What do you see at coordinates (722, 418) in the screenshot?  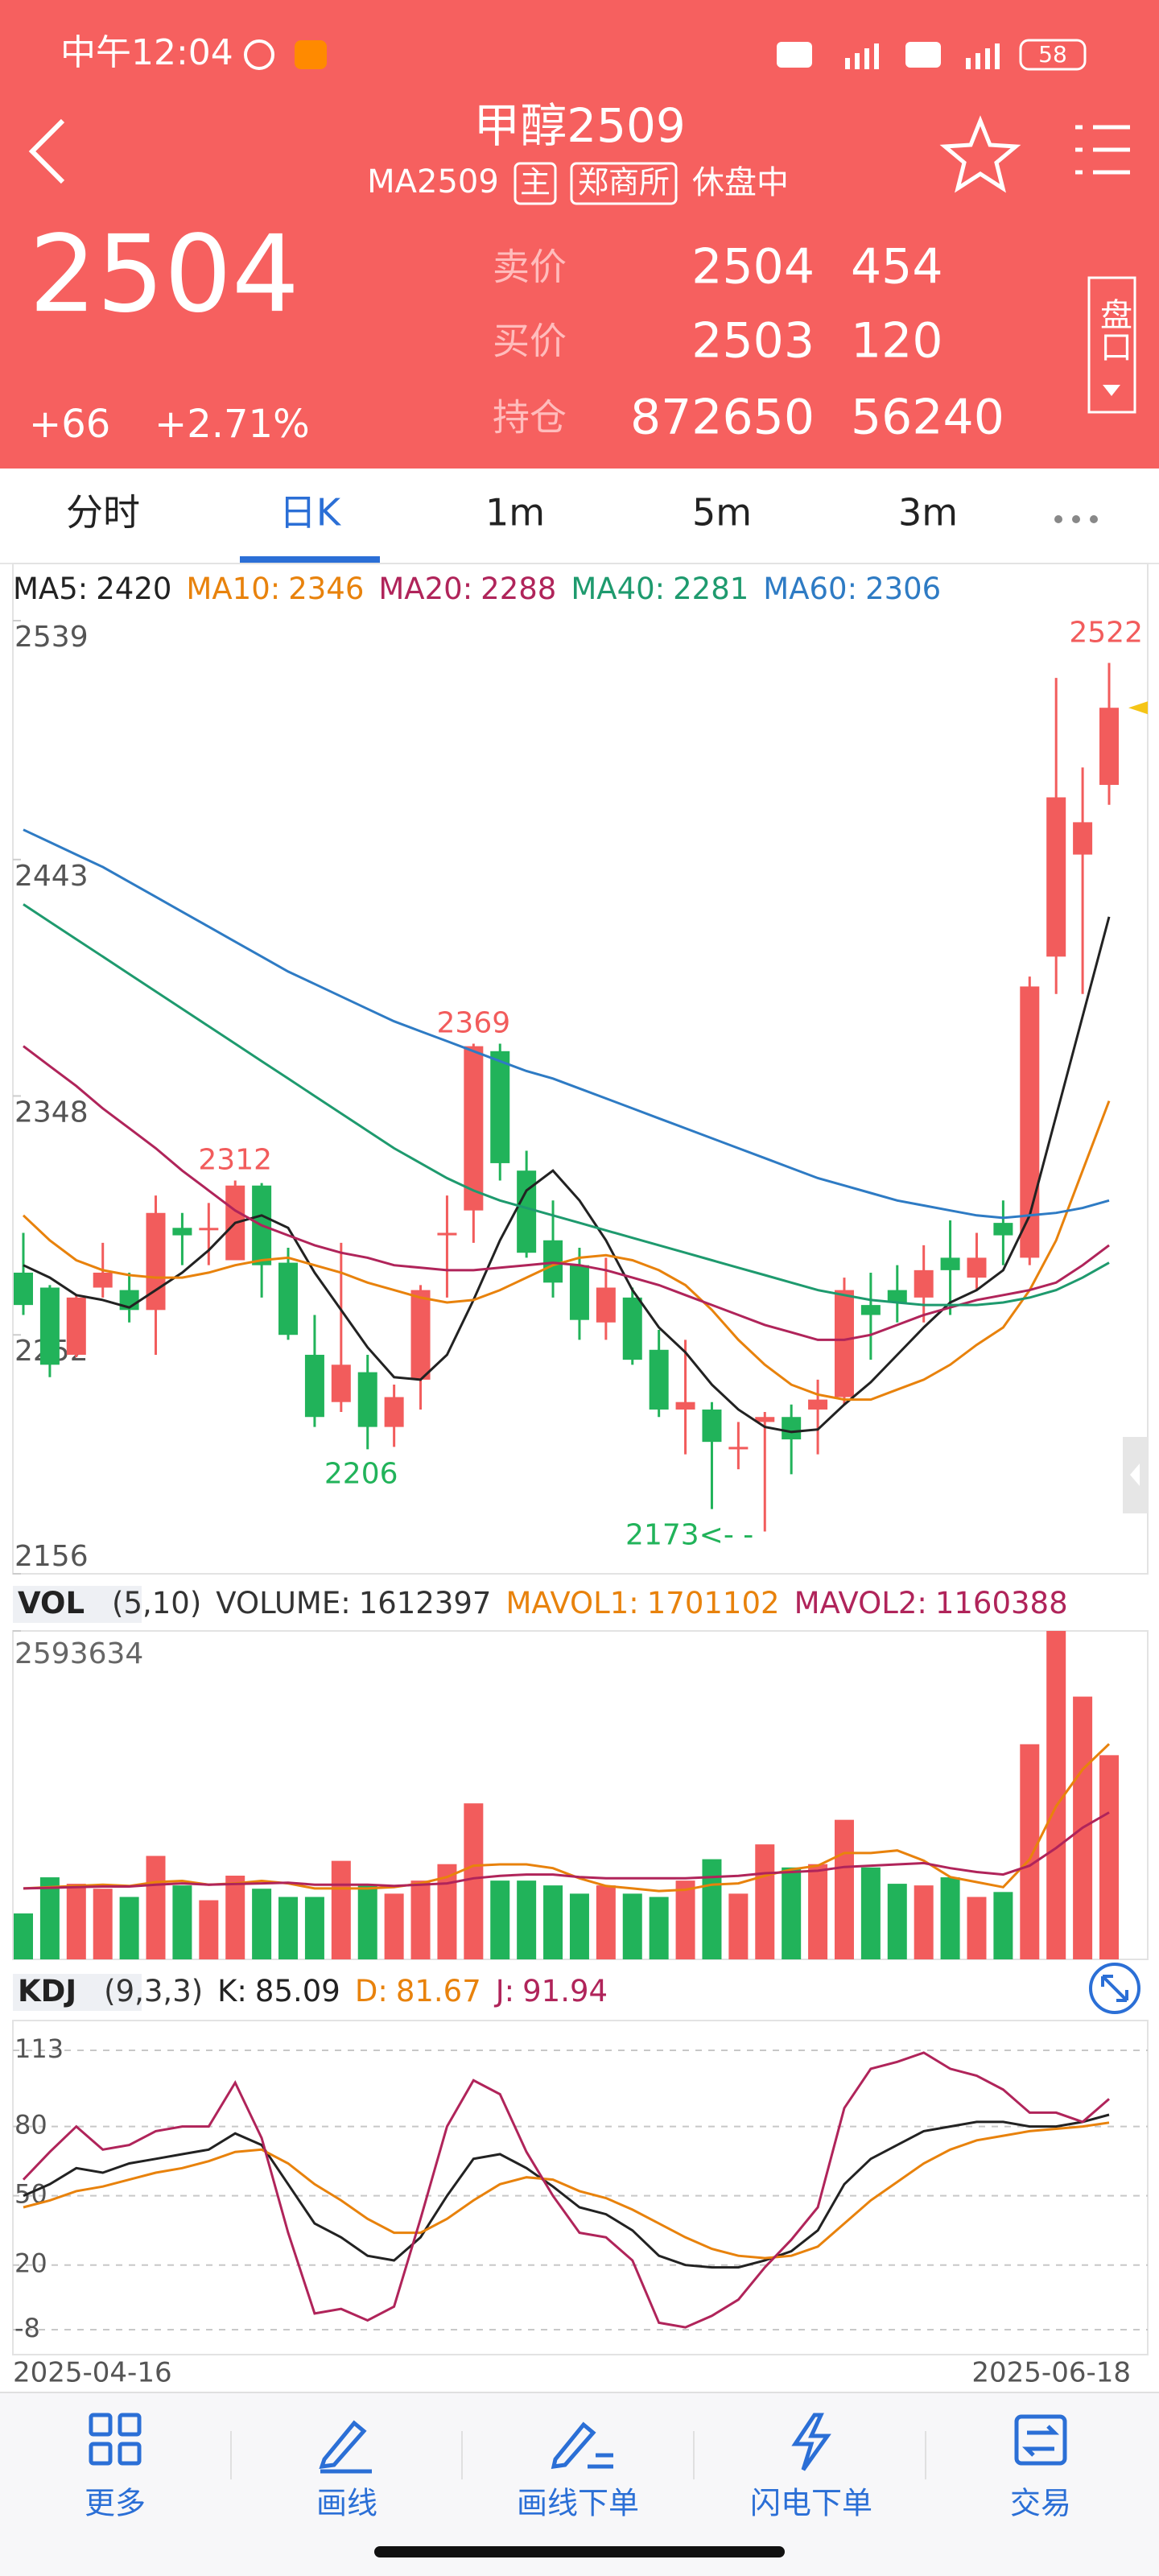 I see `quote-value: 872650` at bounding box center [722, 418].